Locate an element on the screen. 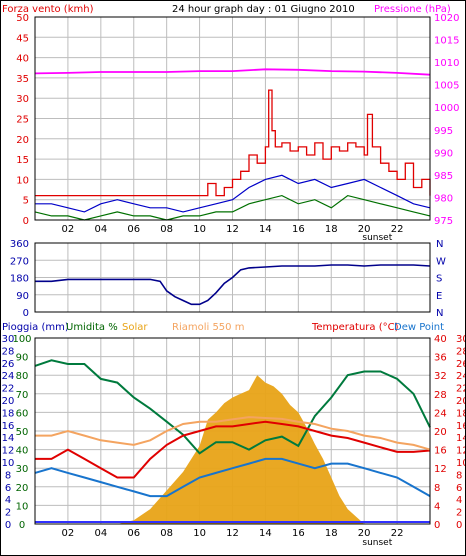 The width and height of the screenshot is (466, 556). pressure-label: Pressione (hPa) is located at coordinates (412, 9).